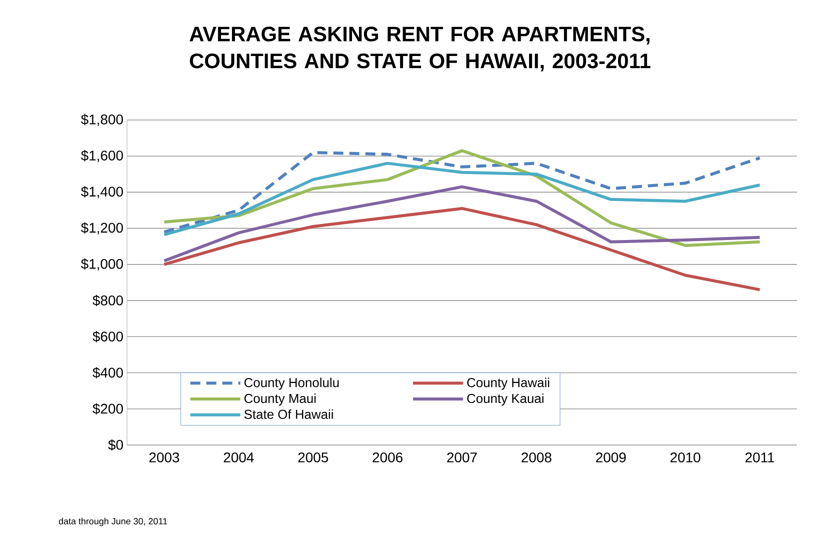  I want to click on y-tick-label: $0, so click(115, 445).